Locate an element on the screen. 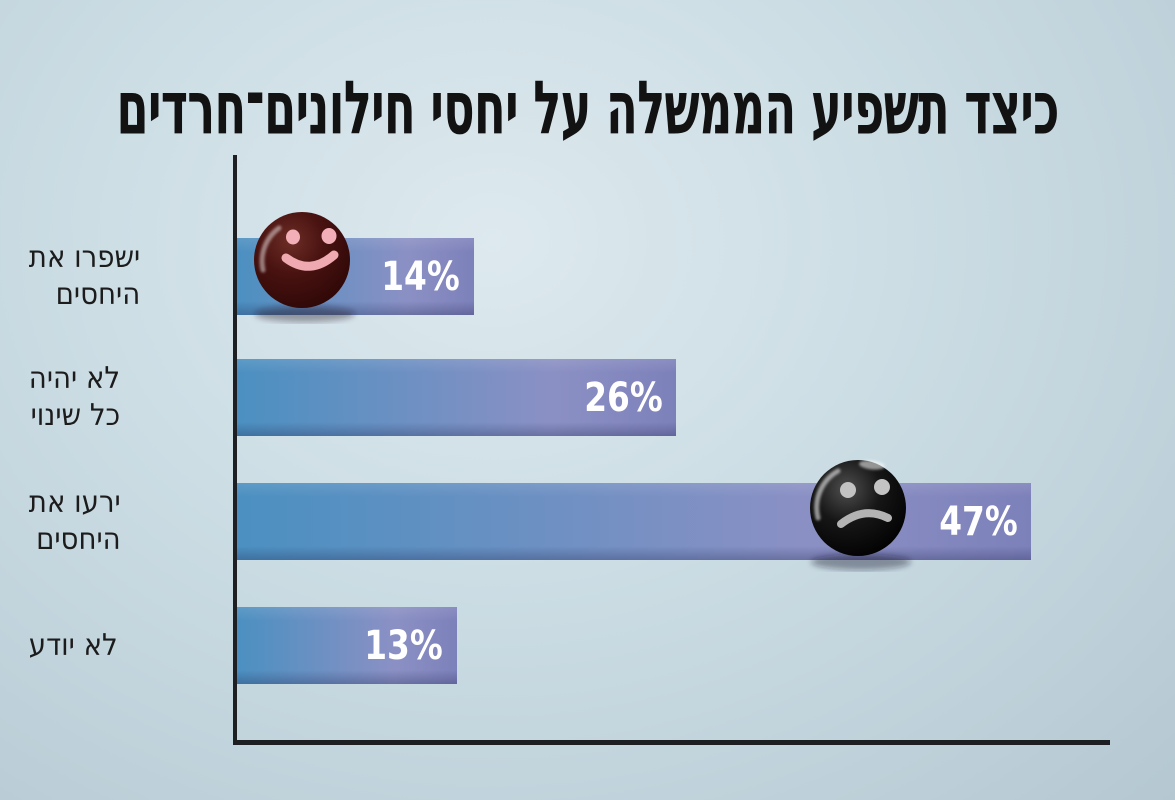 Image resolution: width=1175 pixels, height=800 pixels. sad-face-icon is located at coordinates (860, 515).